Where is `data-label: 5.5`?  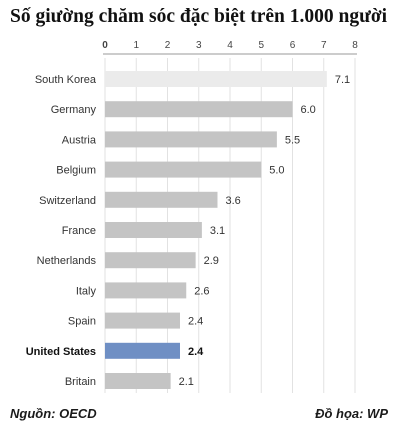
data-label: 5.5 is located at coordinates (292, 140).